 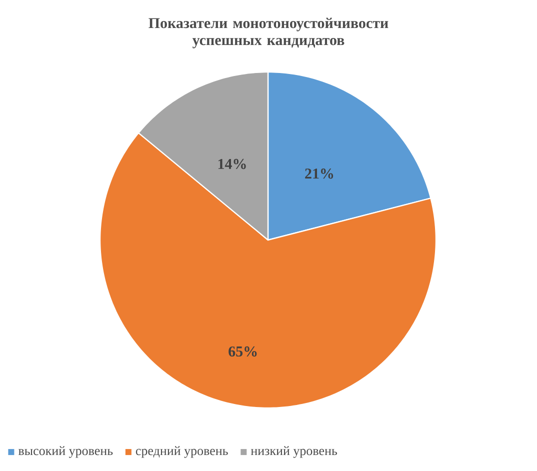 What do you see at coordinates (232, 164) in the screenshot?
I see `data-label: 14%` at bounding box center [232, 164].